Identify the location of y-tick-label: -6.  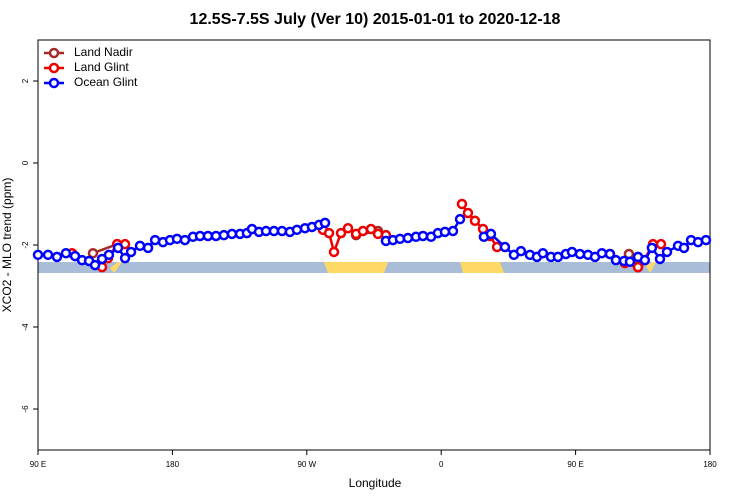
(25, 409).